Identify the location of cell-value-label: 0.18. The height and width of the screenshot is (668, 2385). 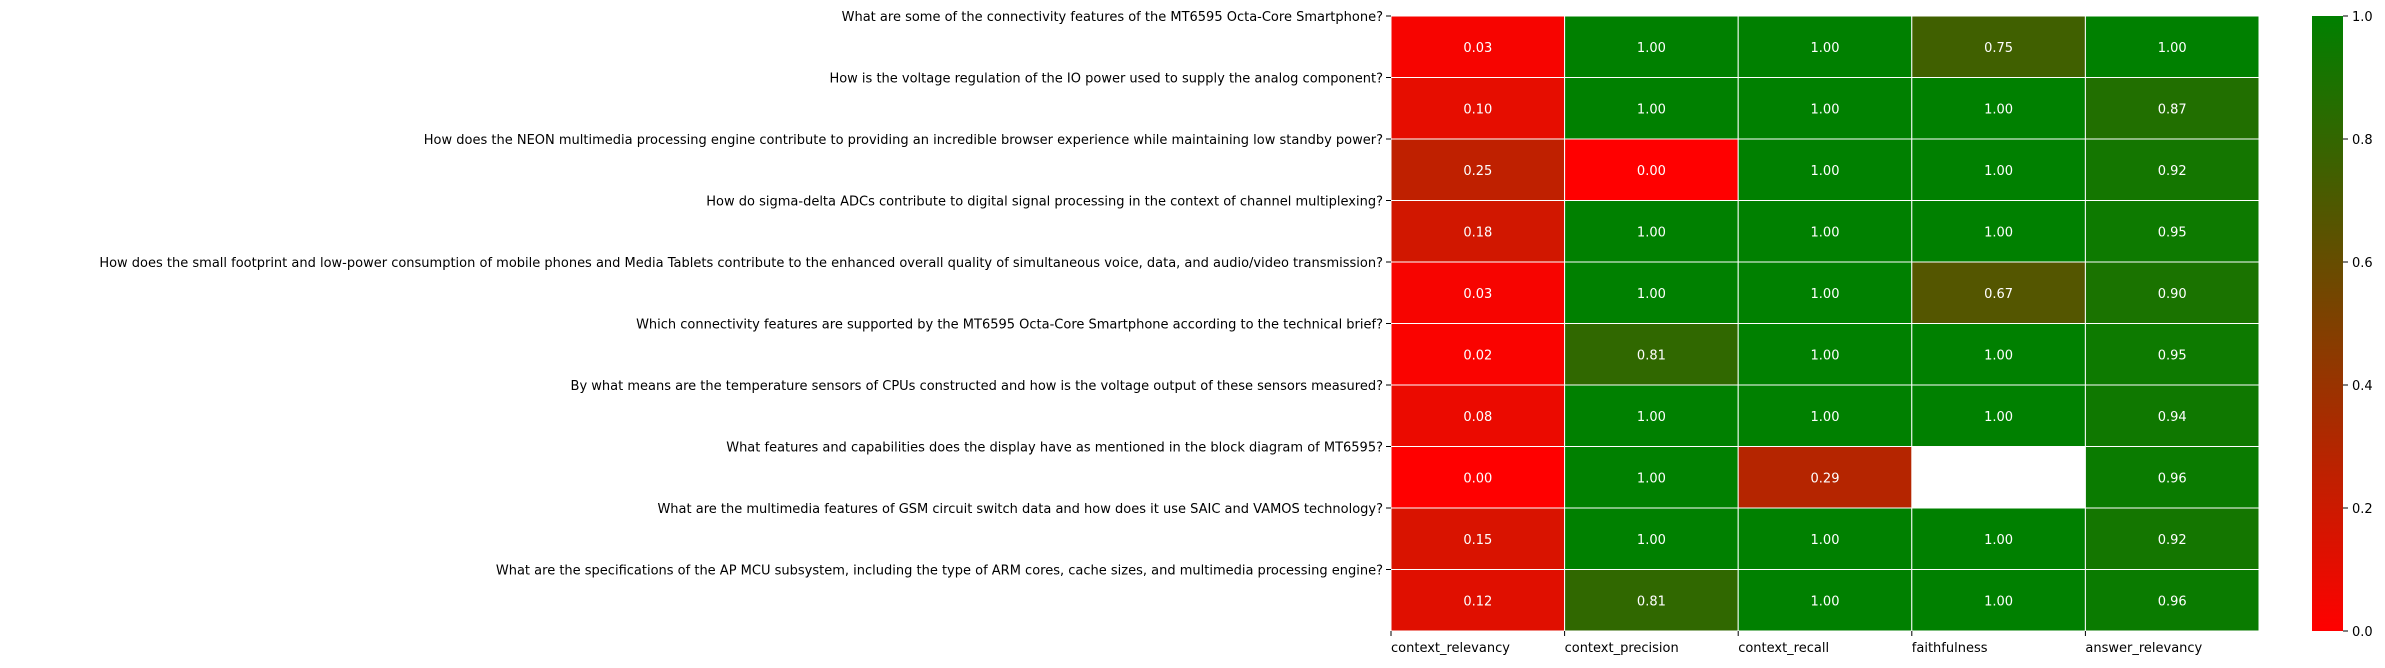
(1477, 232).